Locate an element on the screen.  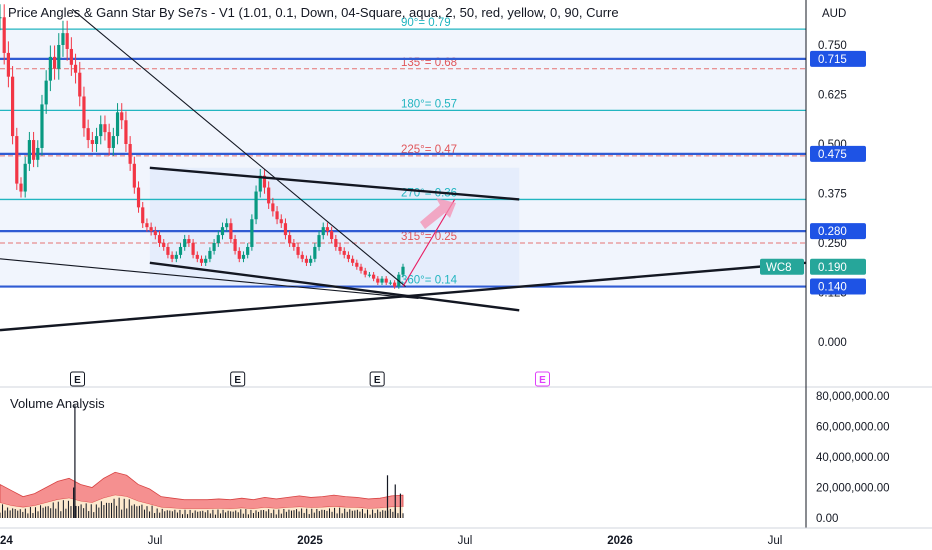
symbol-tag-label: WC8 is located at coordinates (779, 268).